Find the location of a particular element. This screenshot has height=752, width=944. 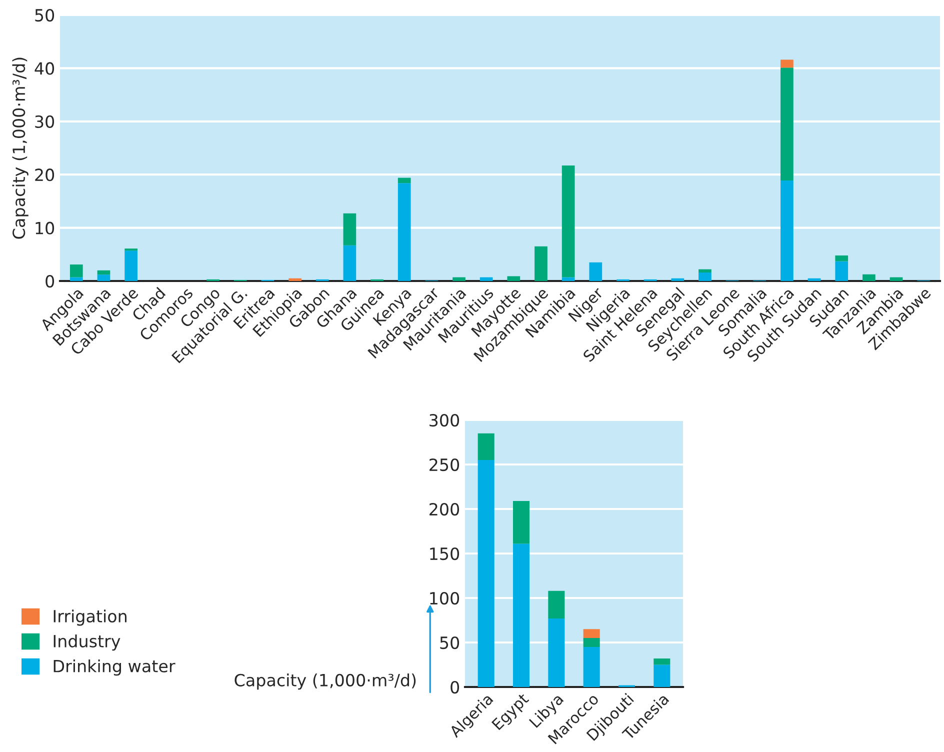

legend-label: Irrigation is located at coordinates (90, 618).